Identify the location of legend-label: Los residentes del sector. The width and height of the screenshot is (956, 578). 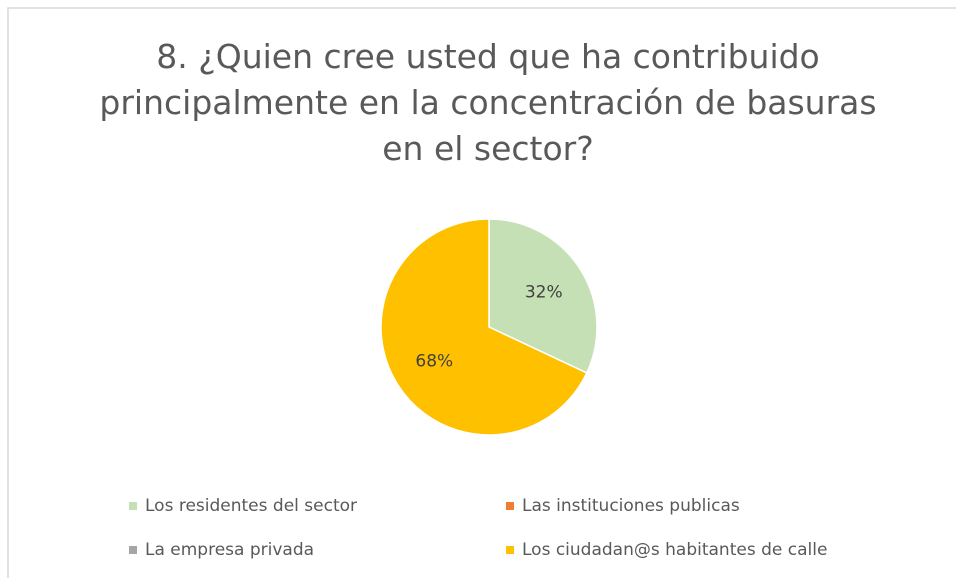
(251, 506).